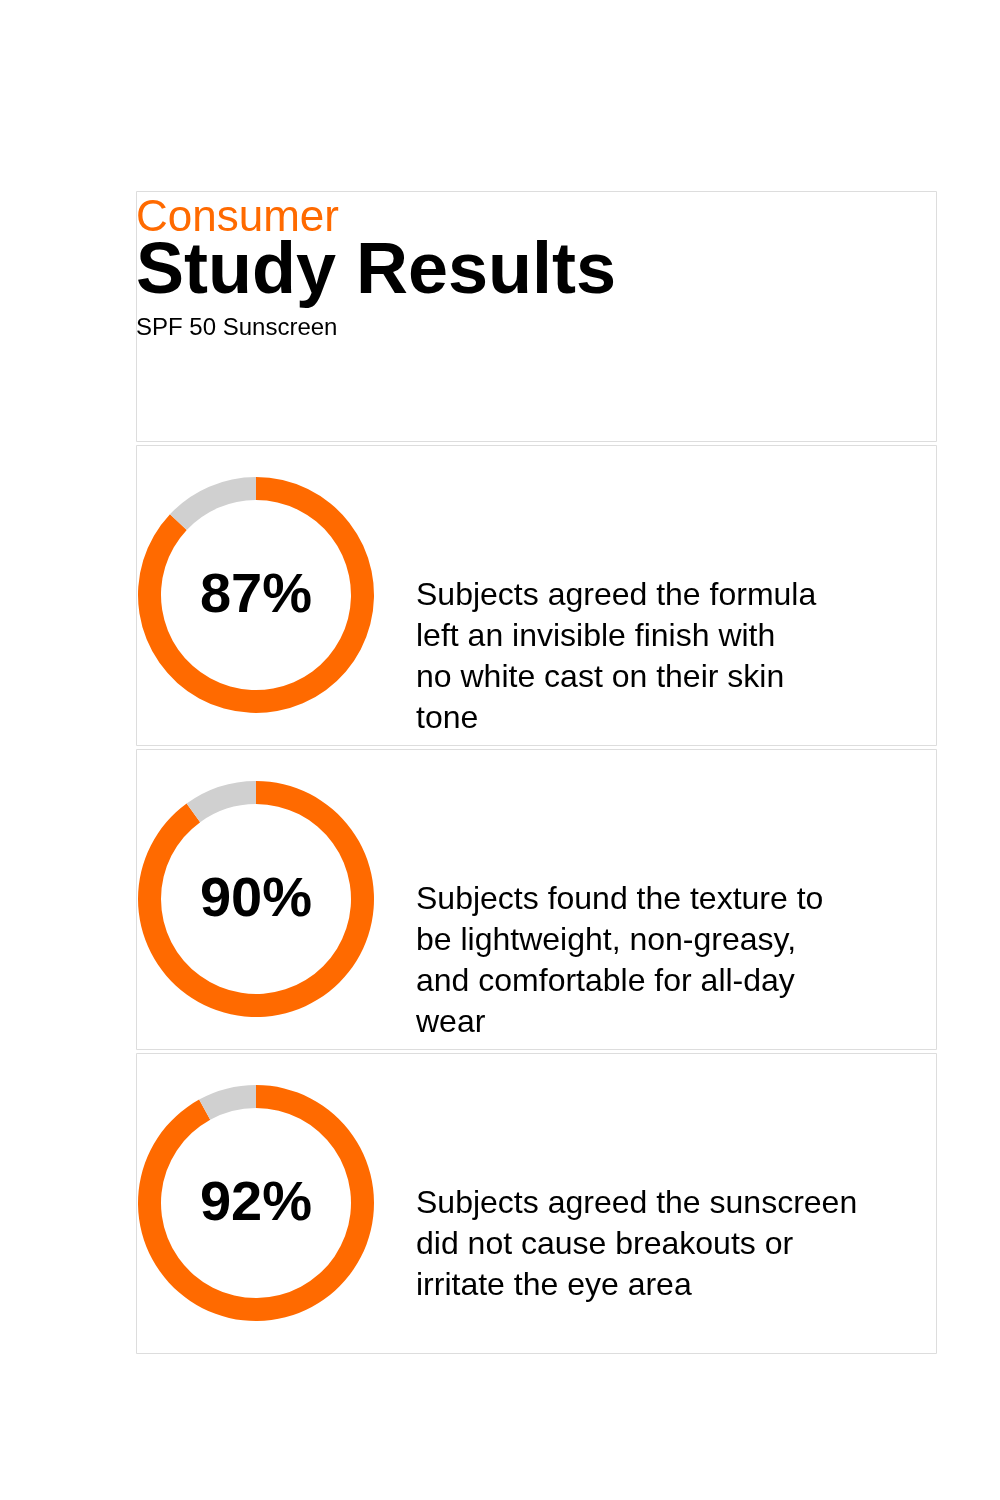 Image resolution: width=1000 pixels, height=1500 pixels. I want to click on text: Subjects agreed the formula left an invisible finish with no white cast on their skin tone, so click(616, 655).